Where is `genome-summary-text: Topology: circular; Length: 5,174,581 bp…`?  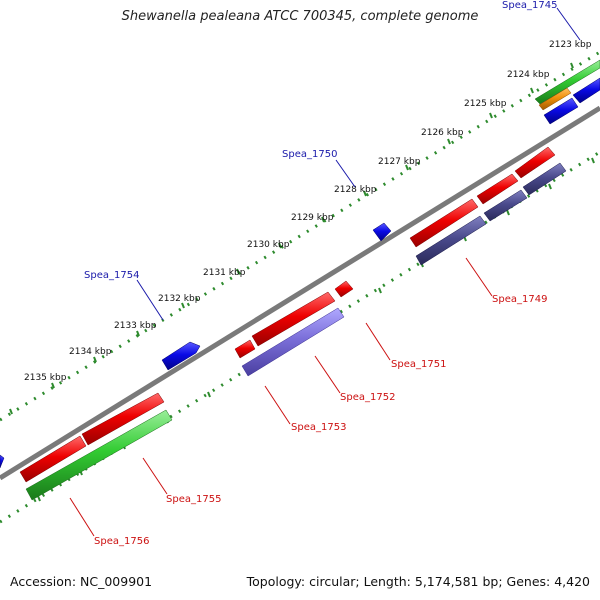 genome-summary-text: Topology: circular; Length: 5,174,581 bp… is located at coordinates (418, 581).